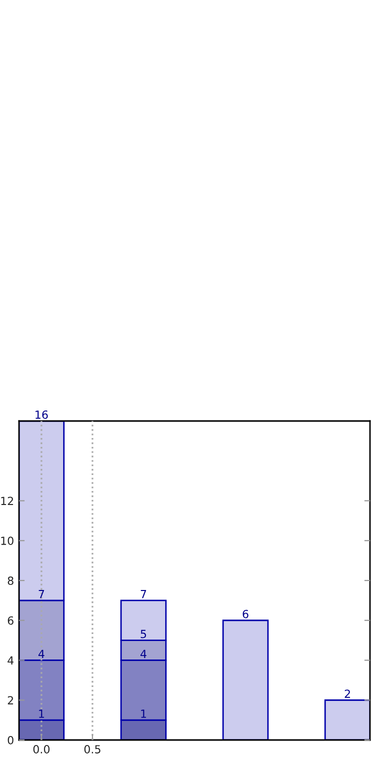 The image size is (390, 780). Describe the element at coordinates (7, 500) in the screenshot. I see `y-tick-label: 12` at that location.